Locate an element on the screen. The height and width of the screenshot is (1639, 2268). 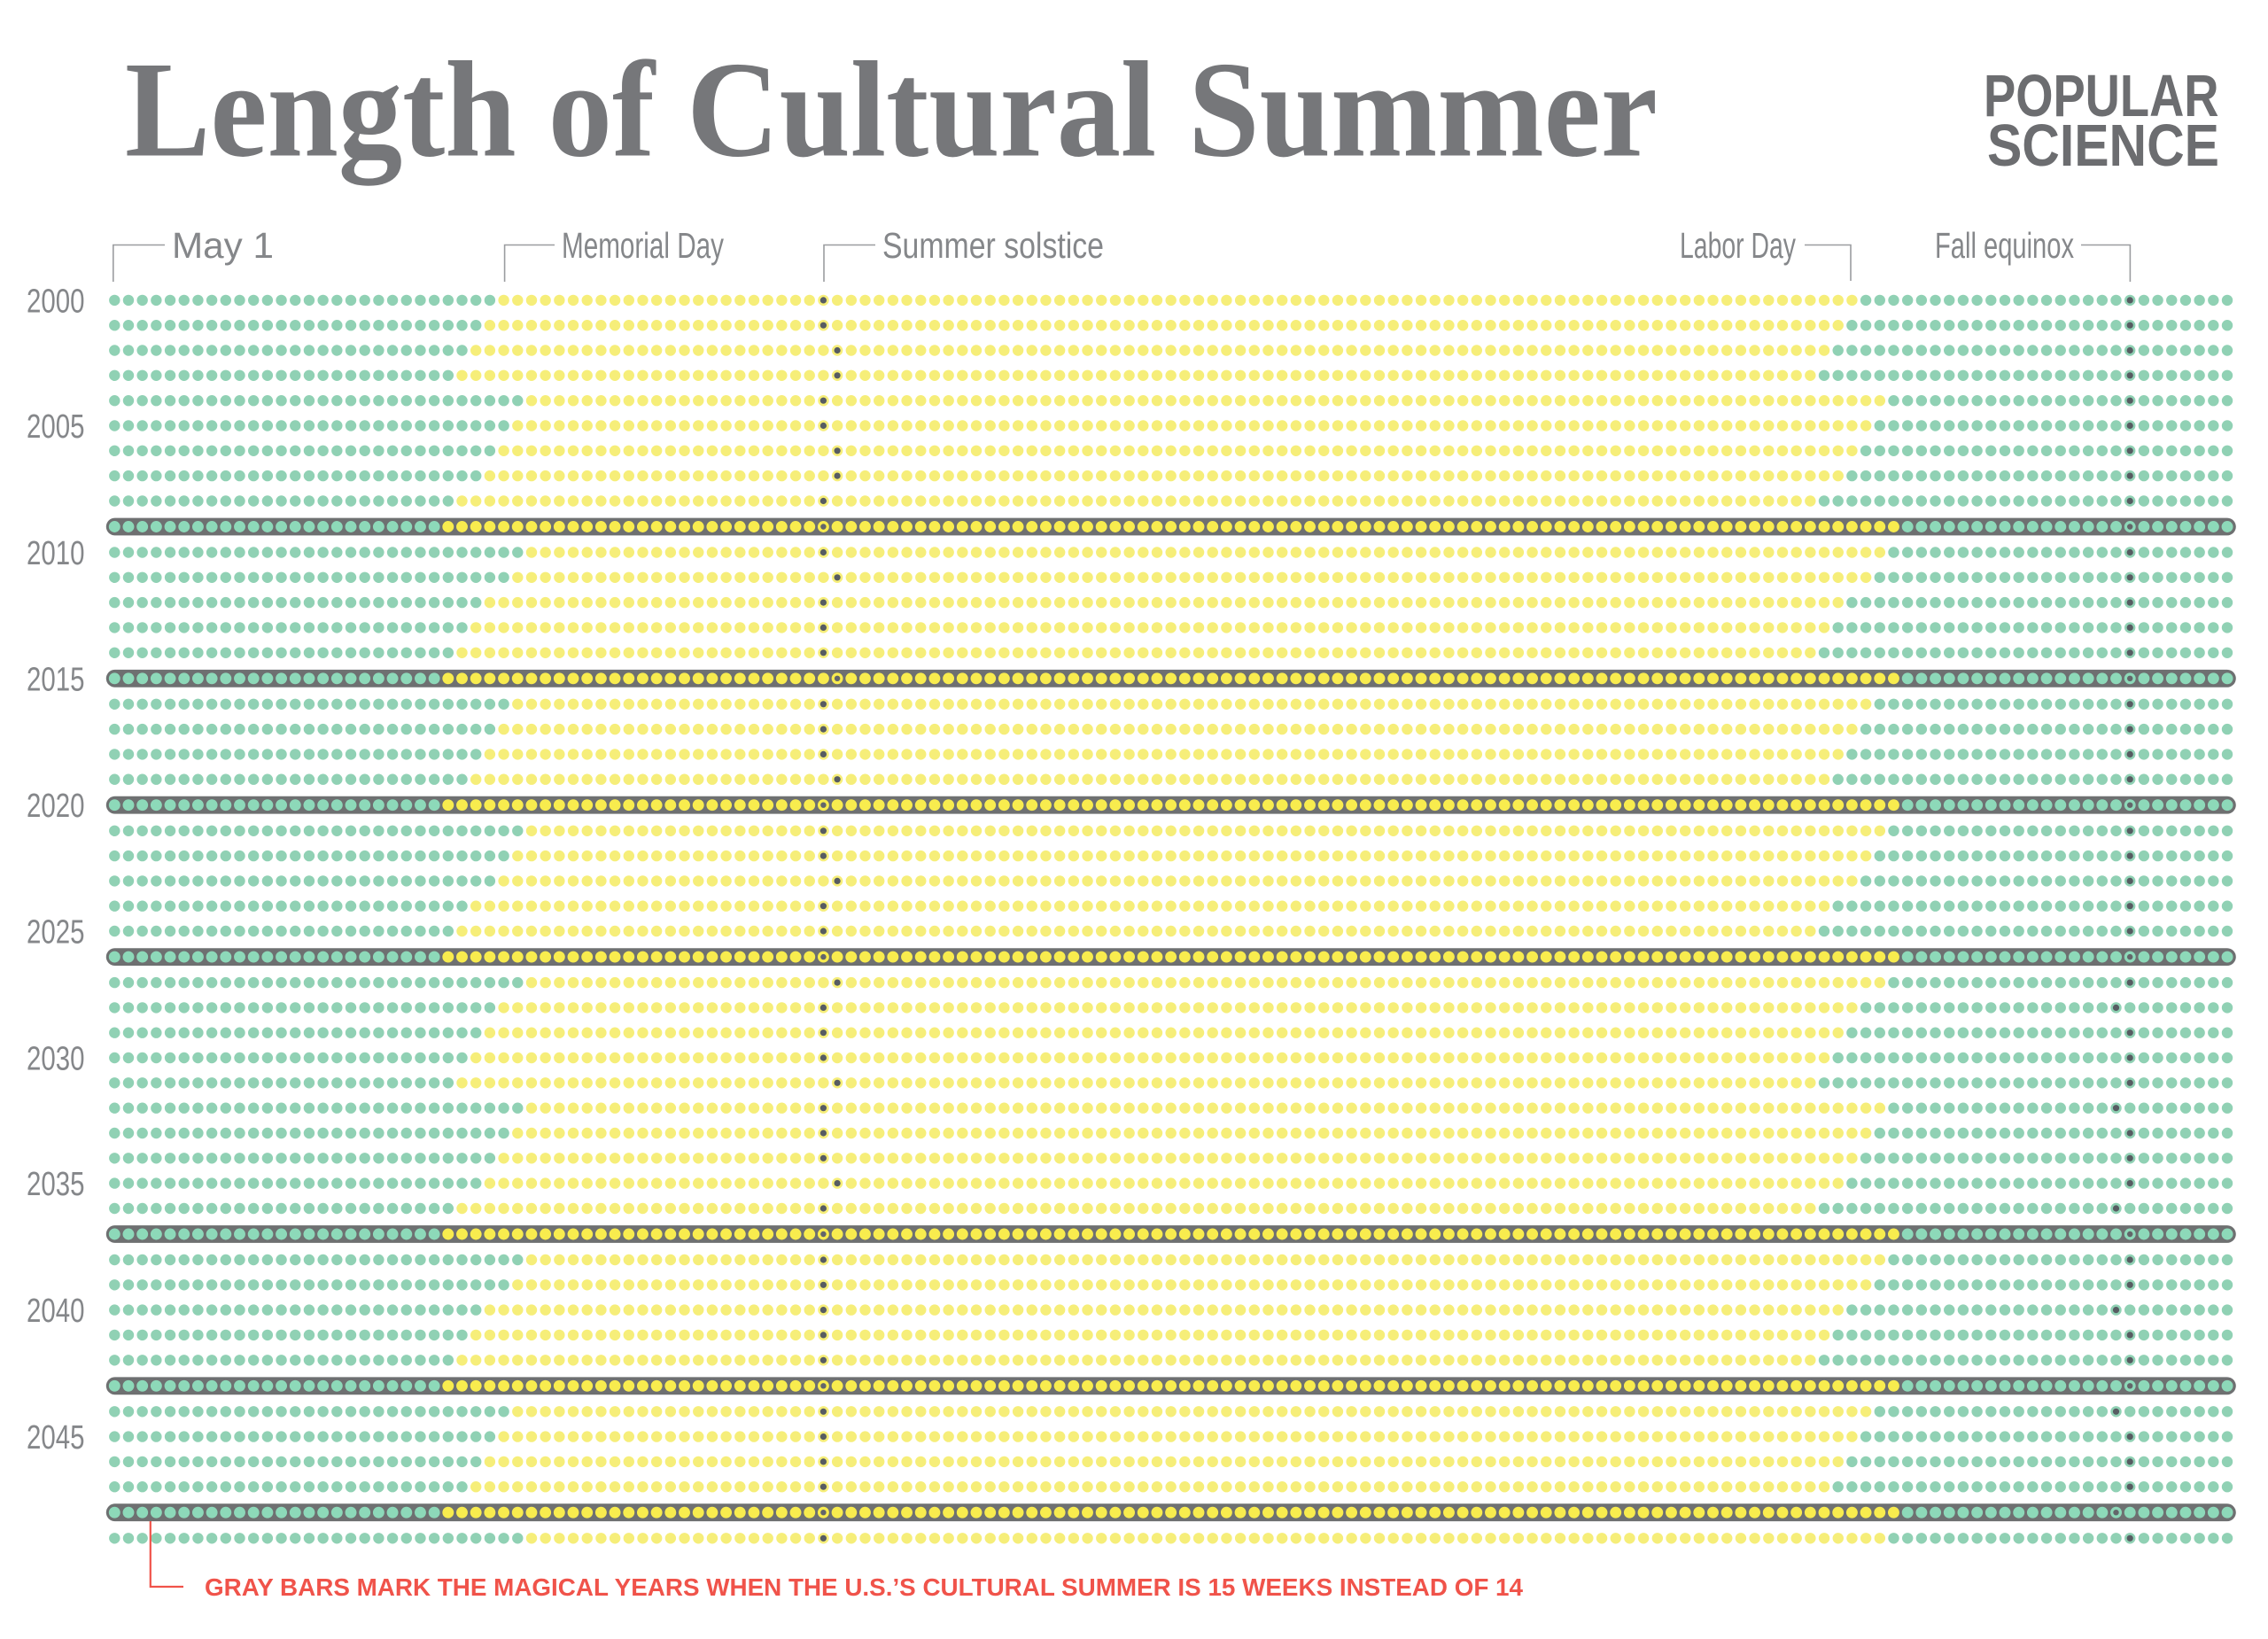
svg-text: 2025 is located at coordinates (56, 933).